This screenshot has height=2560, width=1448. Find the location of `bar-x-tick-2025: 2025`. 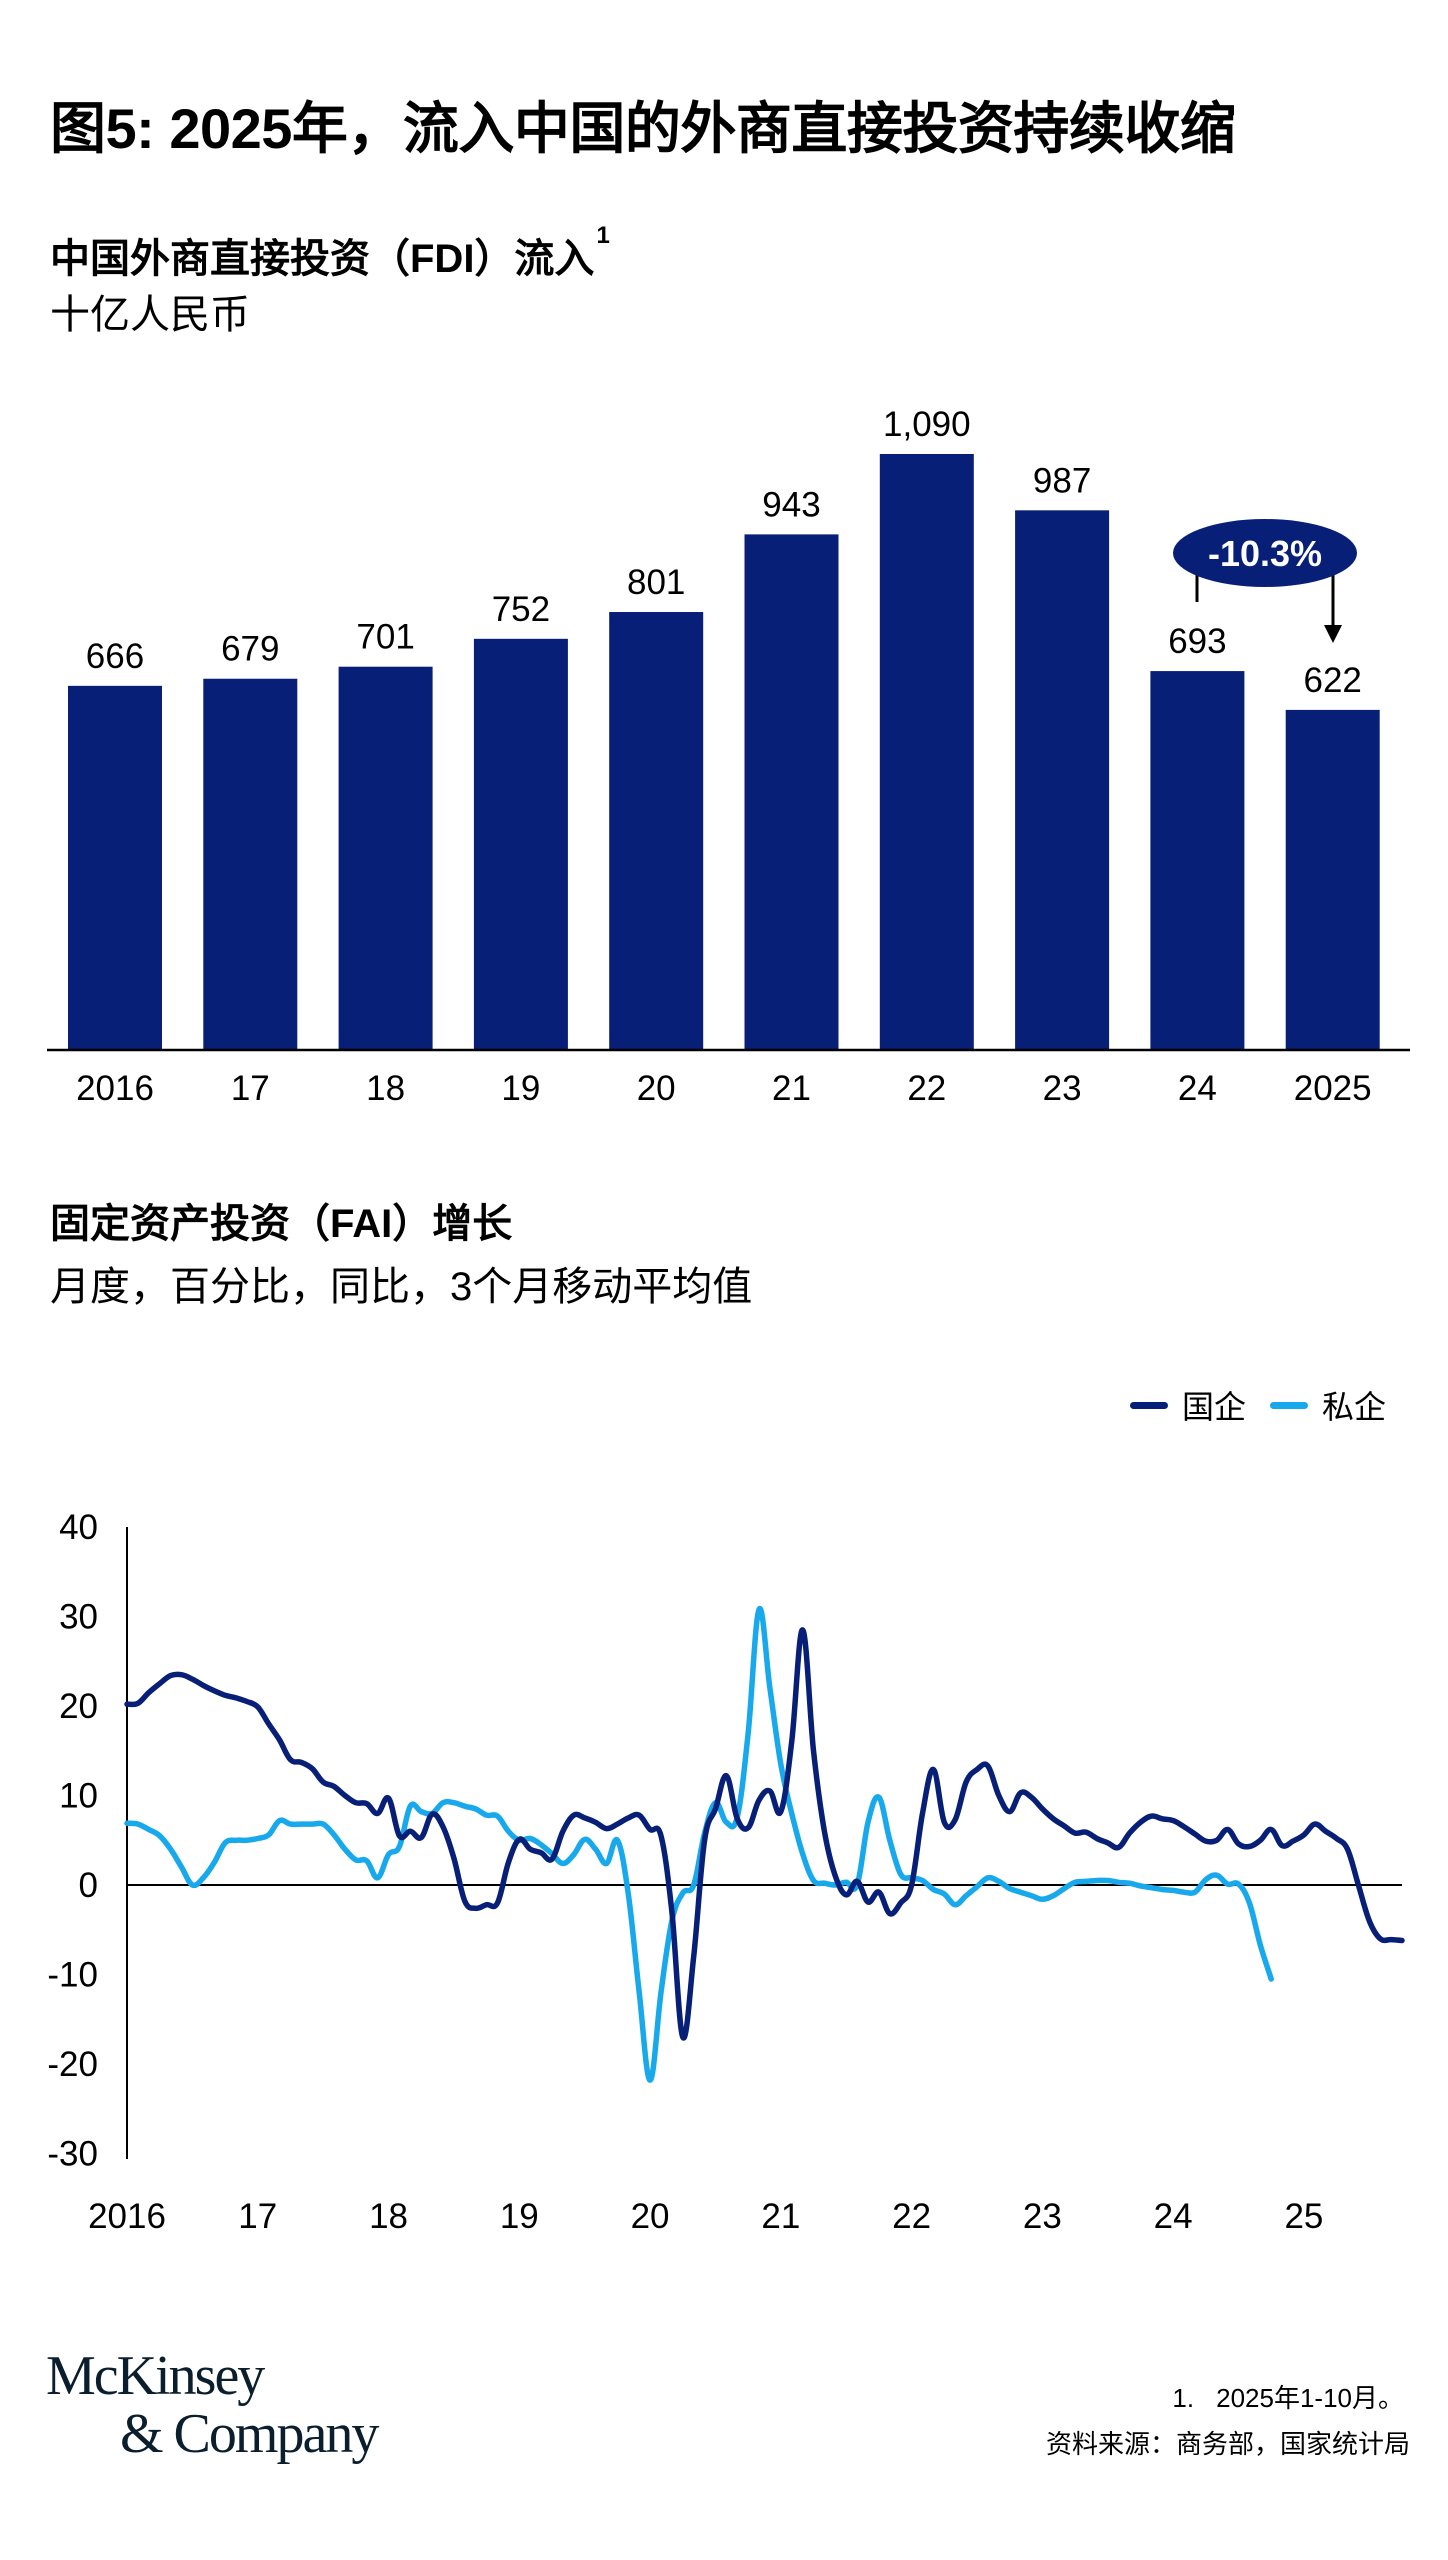

bar-x-tick-2025: 2025 is located at coordinates (1333, 1088).